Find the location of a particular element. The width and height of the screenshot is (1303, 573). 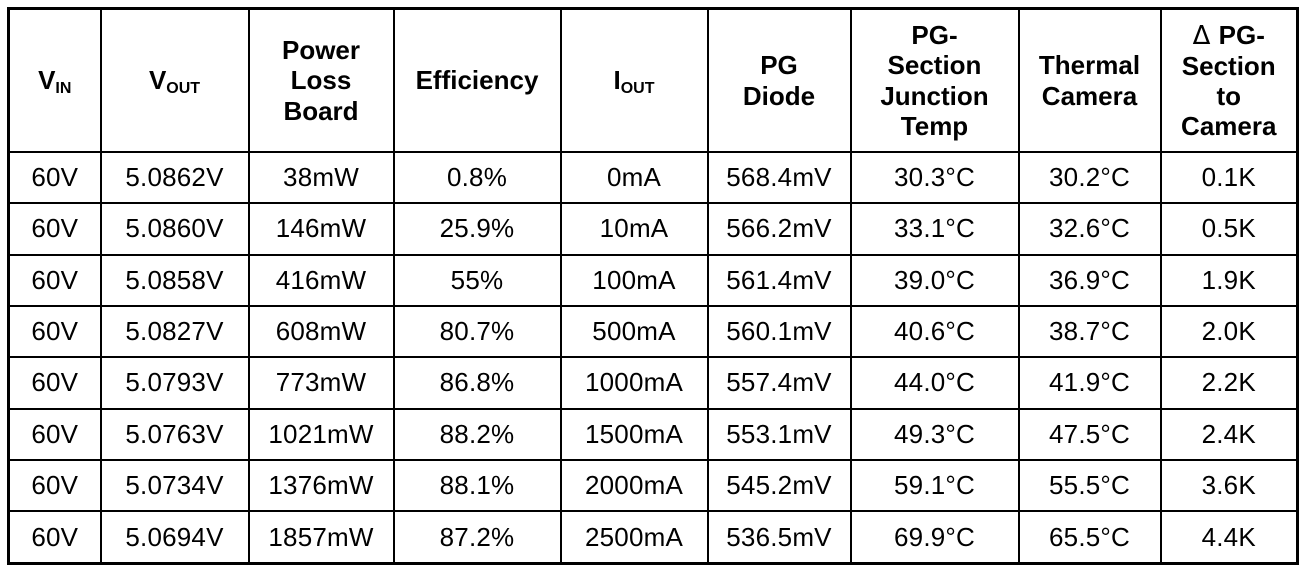

cell-iout: 500mA is located at coordinates (634, 331).